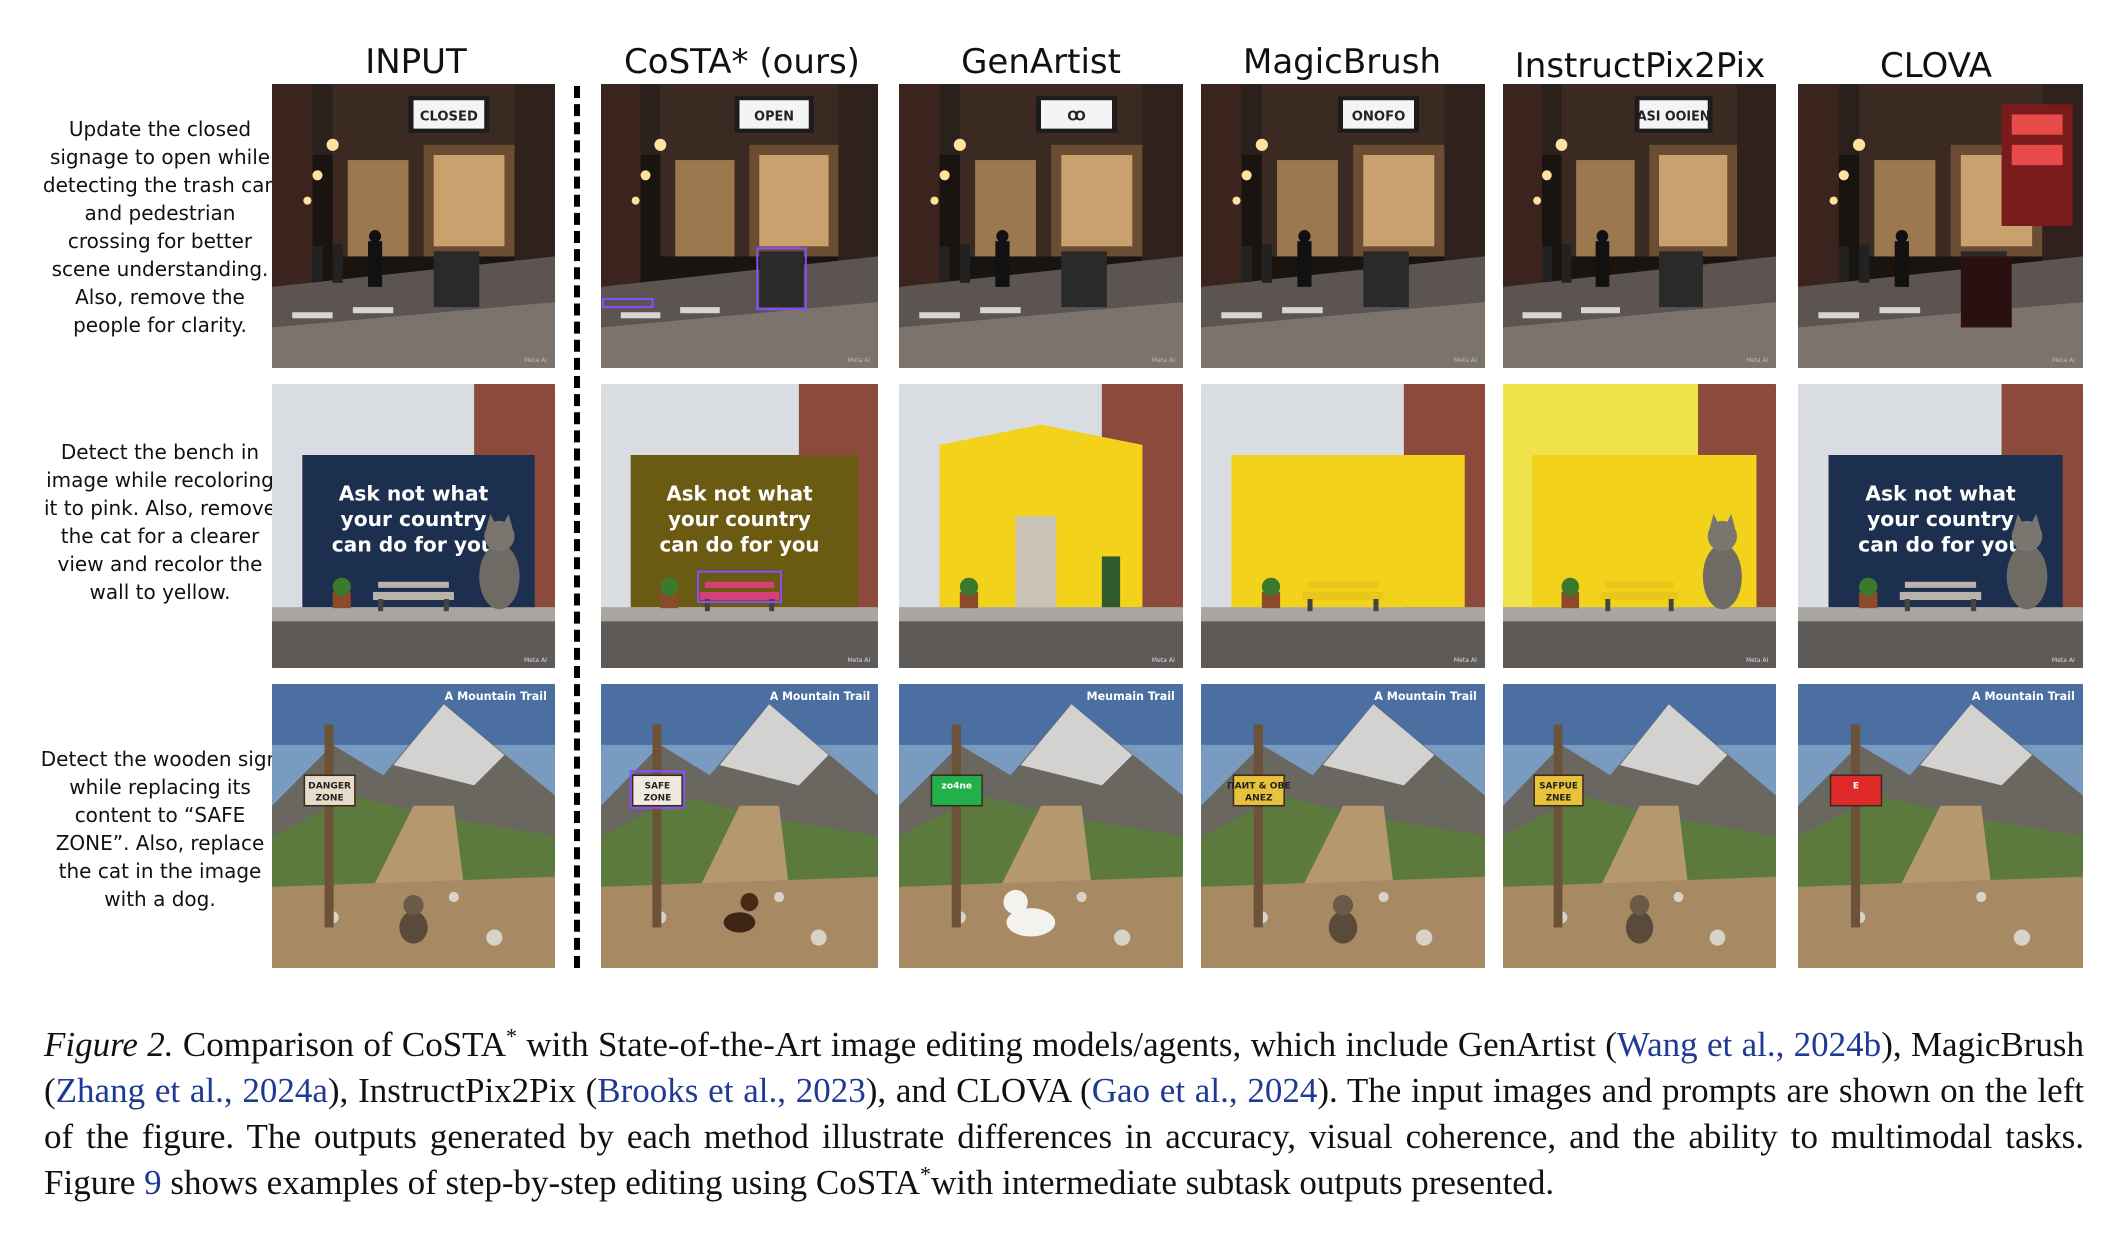 This screenshot has height=1247, width=2117. What do you see at coordinates (1041, 526) in the screenshot?
I see `image-wall-genartist: Meta AI` at bounding box center [1041, 526].